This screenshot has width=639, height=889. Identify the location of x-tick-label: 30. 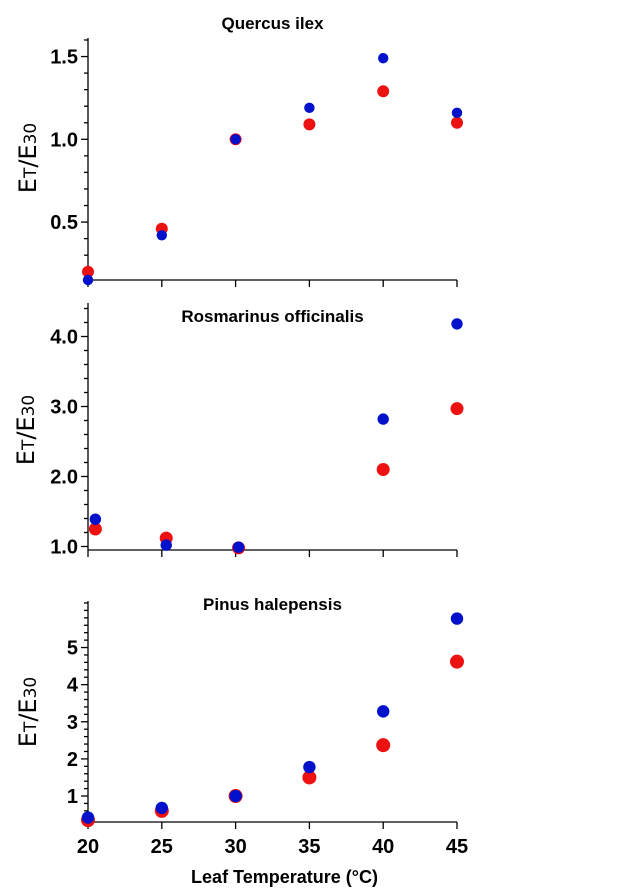
(235, 847).